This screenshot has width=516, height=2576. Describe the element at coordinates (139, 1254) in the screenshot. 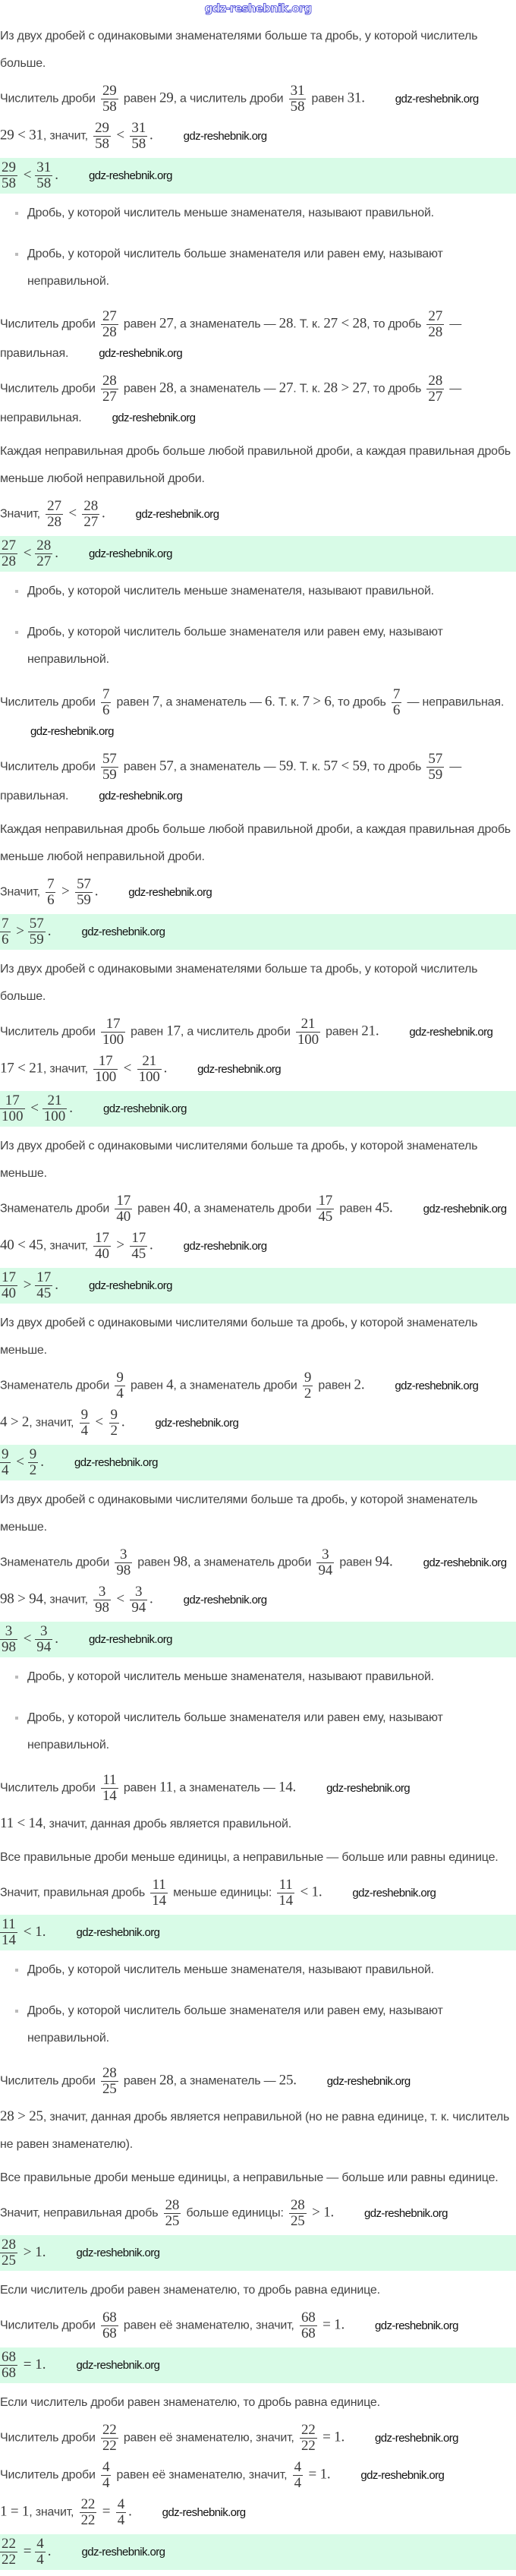

I see `denominator: 45` at that location.